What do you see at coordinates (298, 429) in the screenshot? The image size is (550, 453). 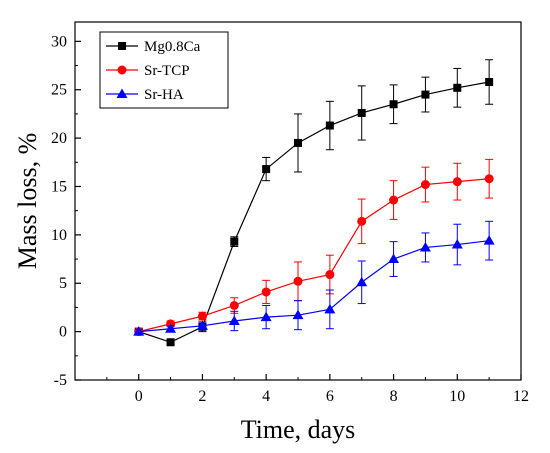 I see `x-axis-title: Time, days` at bounding box center [298, 429].